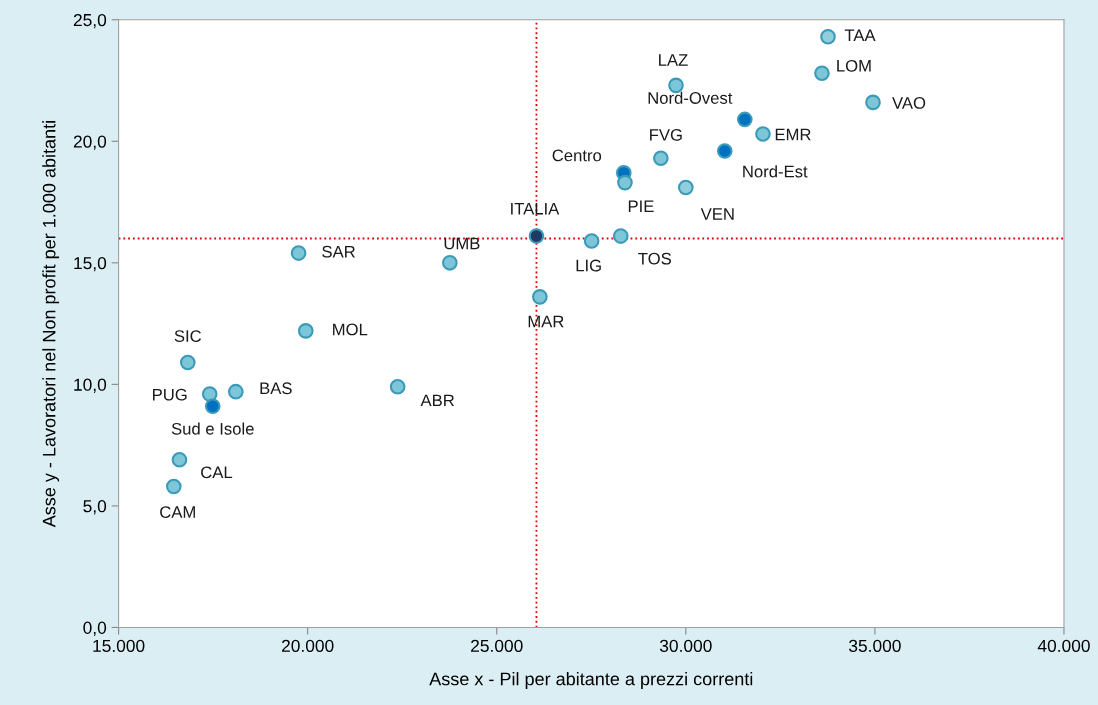 The height and width of the screenshot is (705, 1098). I want to click on y-tick-label: 10,0, so click(90, 385).